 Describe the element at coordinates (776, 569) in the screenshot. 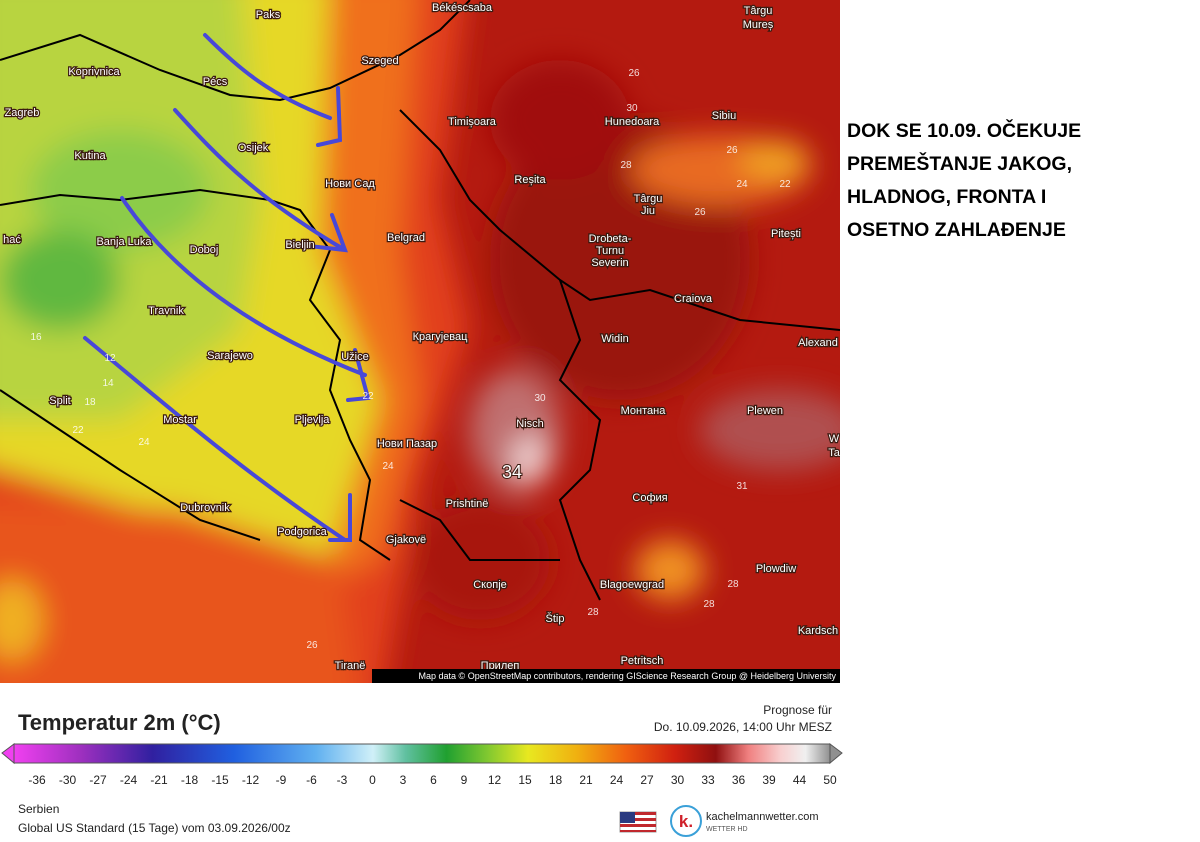

I see `city-label: Plowdiw` at that location.